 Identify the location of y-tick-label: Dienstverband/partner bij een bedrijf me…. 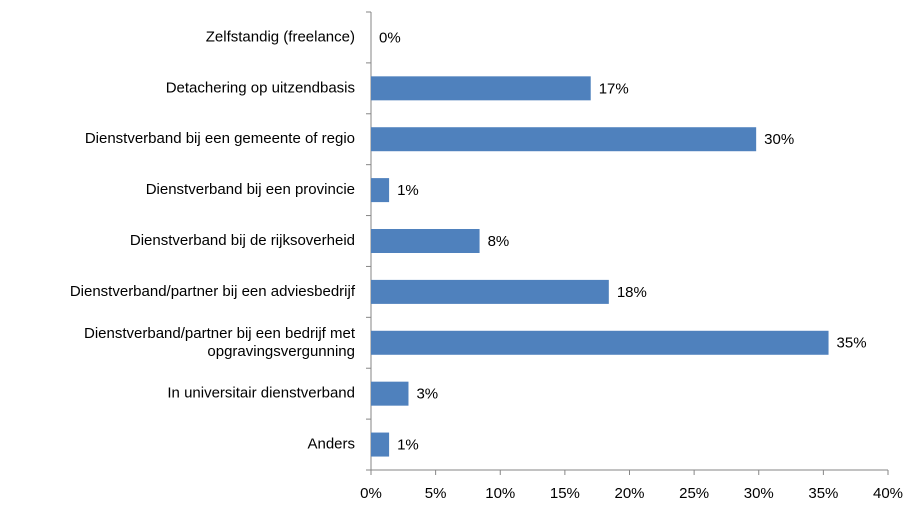
(220, 342).